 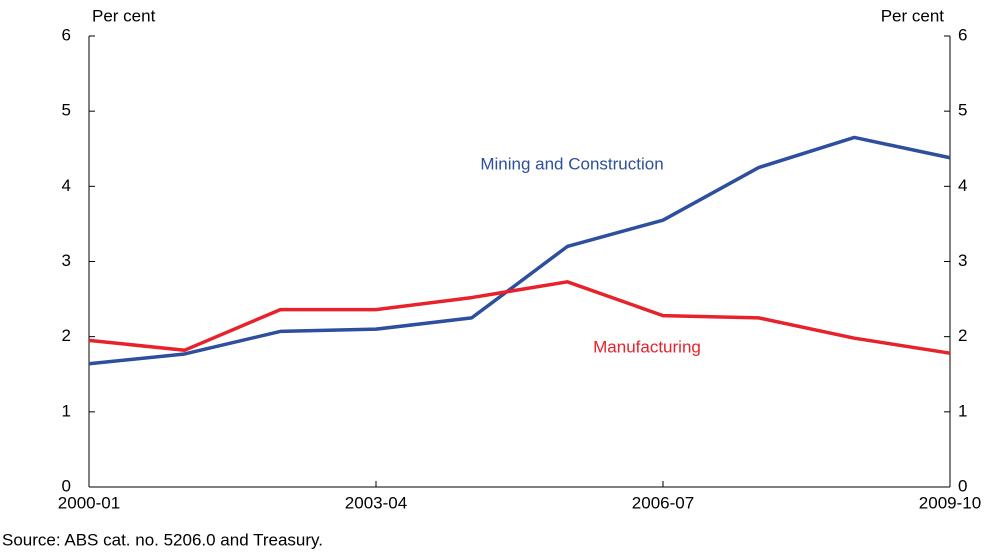 What do you see at coordinates (950, 502) in the screenshot?
I see `x-tick-label: 2009-10` at bounding box center [950, 502].